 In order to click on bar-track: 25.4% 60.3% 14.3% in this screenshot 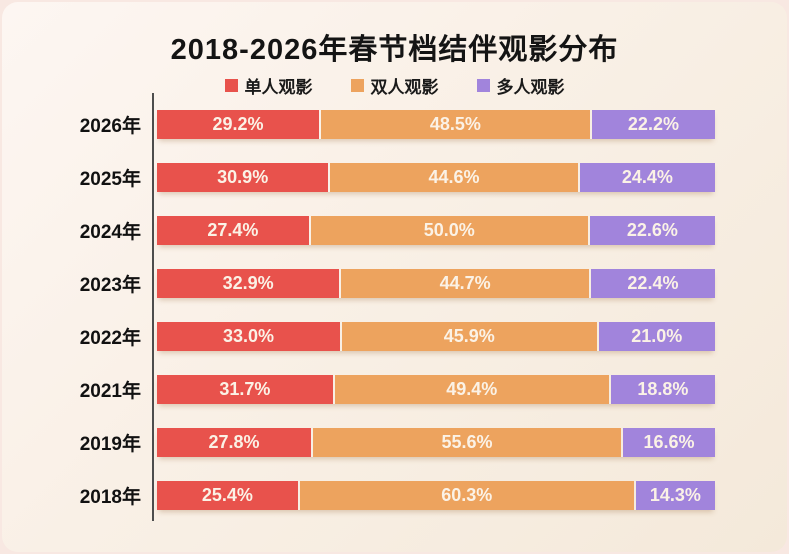, I will do `click(436, 495)`.